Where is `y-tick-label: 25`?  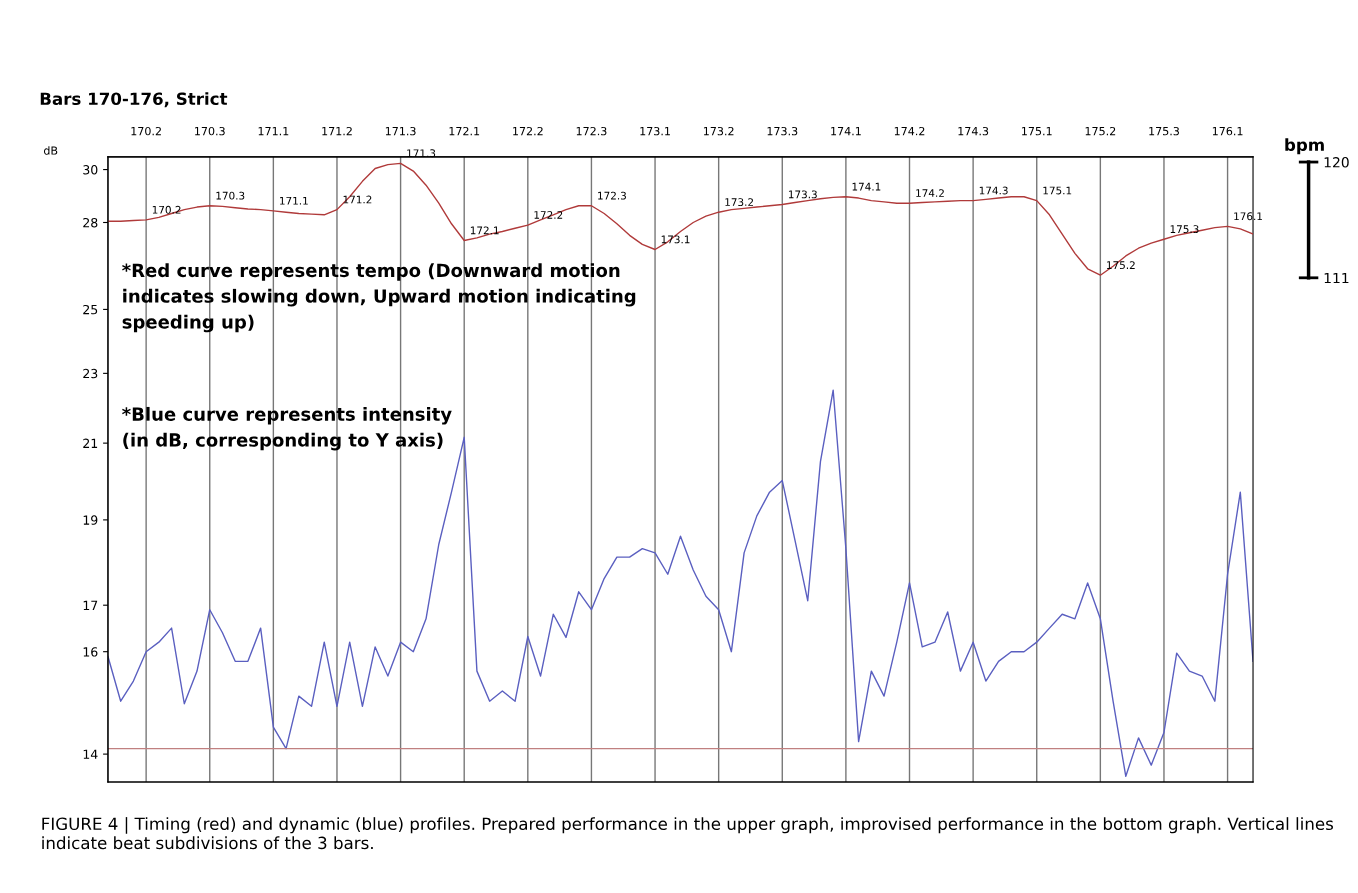 y-tick-label: 25 is located at coordinates (90, 309).